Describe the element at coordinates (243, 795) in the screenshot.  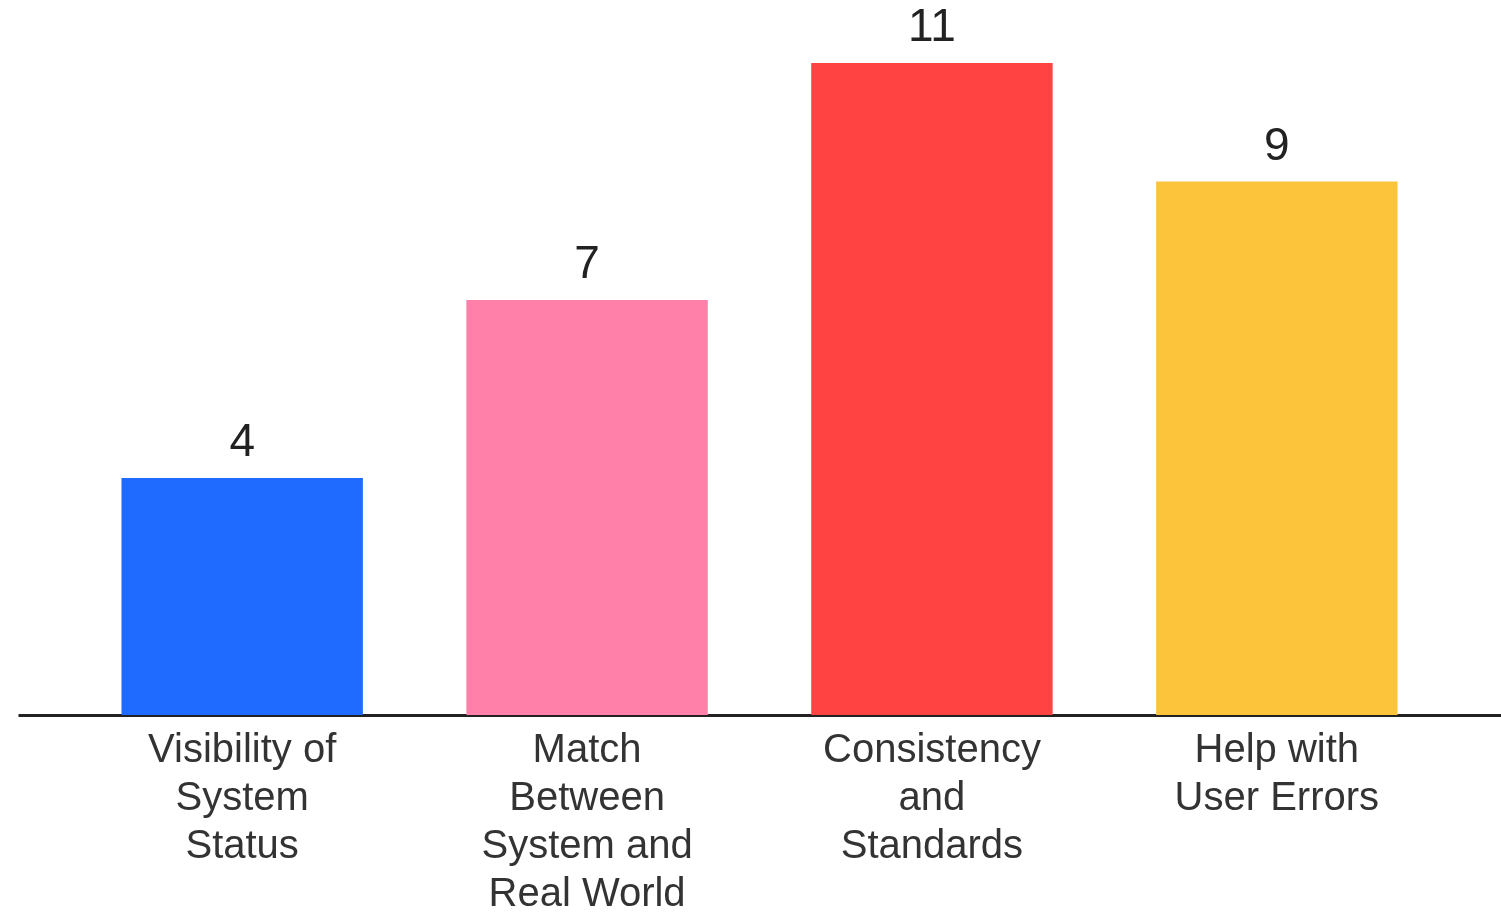
I see `x-tick-label: Visibility of System Status` at that location.